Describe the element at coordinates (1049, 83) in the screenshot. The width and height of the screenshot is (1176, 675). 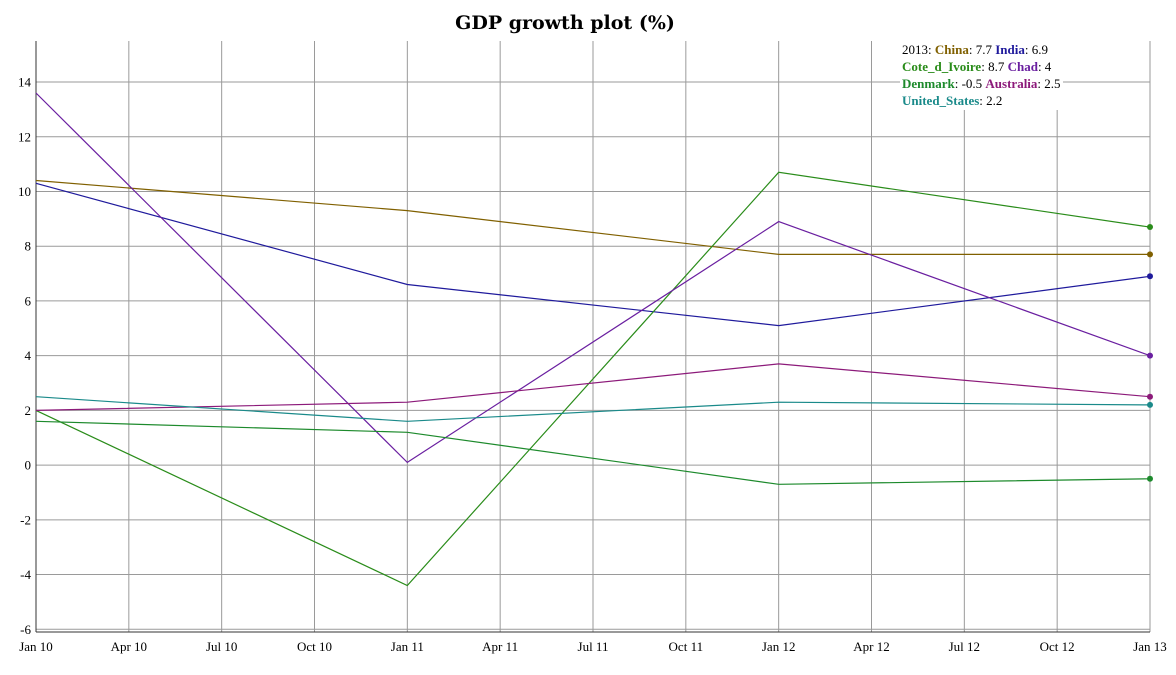
I see `legend-series-value: : 2.5` at that location.